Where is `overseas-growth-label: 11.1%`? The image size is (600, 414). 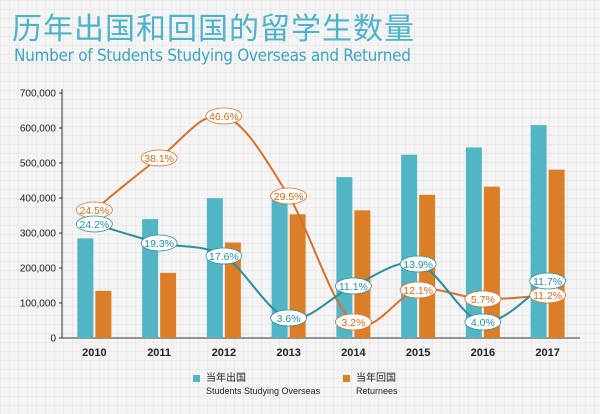 overseas-growth-label: 11.1% is located at coordinates (353, 287).